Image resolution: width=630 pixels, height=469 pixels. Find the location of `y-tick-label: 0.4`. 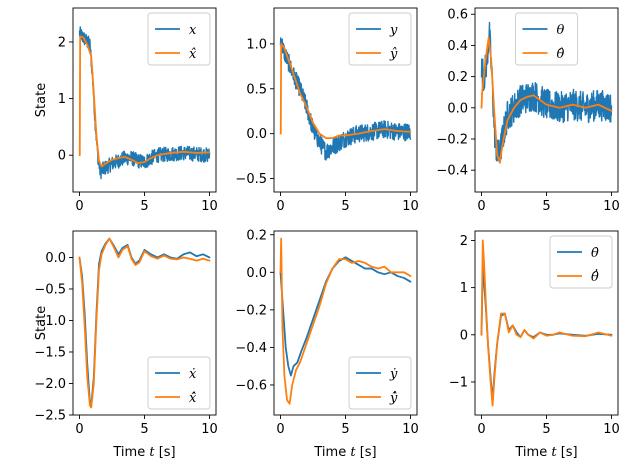

y-tick-label: 0.4 is located at coordinates (457, 46).